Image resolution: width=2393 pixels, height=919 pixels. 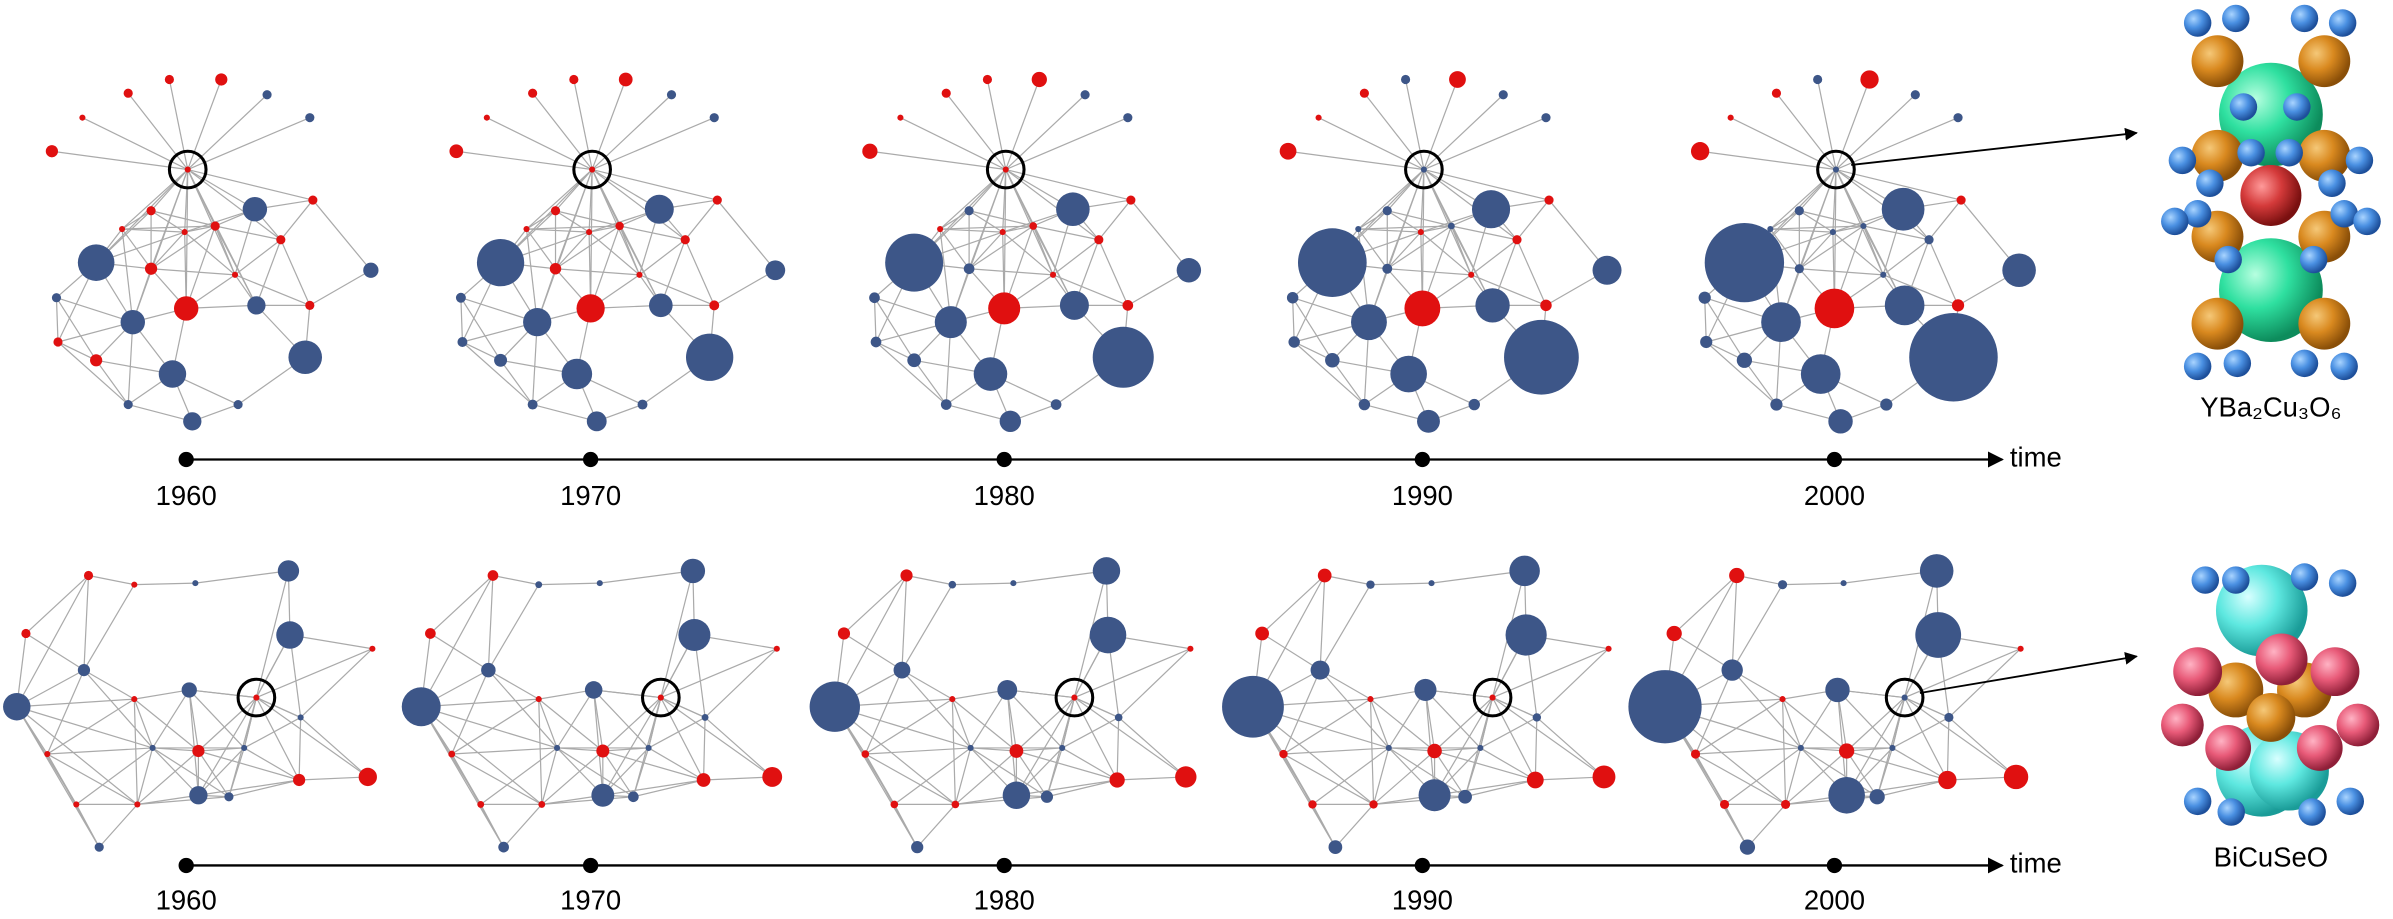 I want to click on year-label: 1990, so click(x=1422, y=899).